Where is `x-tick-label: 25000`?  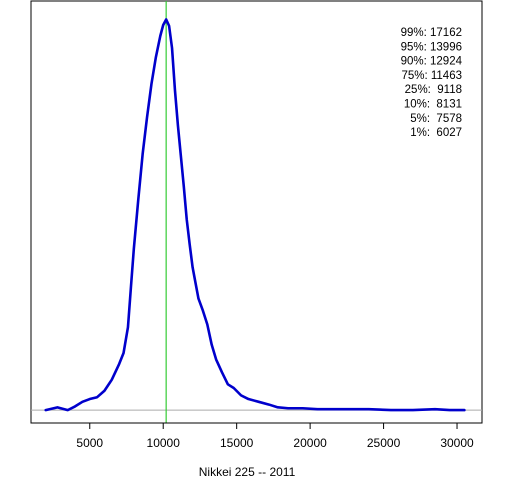
x-tick-label: 25000 is located at coordinates (384, 443).